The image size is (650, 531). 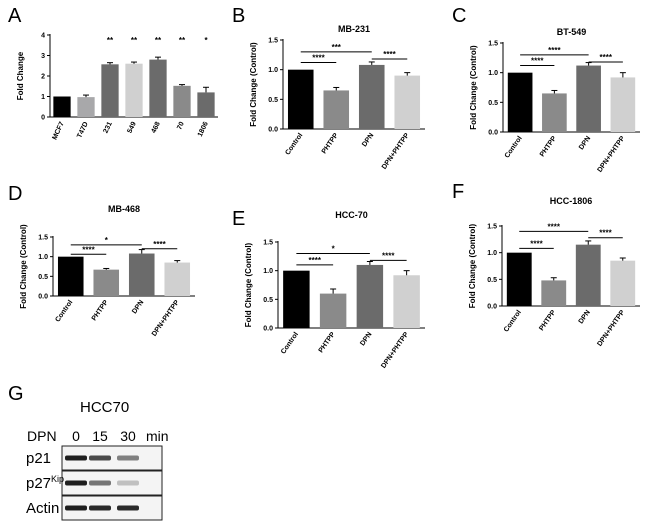 What do you see at coordinates (253, 84) in the screenshot?
I see `panel-b-y-label: Fold Change (Control)` at bounding box center [253, 84].